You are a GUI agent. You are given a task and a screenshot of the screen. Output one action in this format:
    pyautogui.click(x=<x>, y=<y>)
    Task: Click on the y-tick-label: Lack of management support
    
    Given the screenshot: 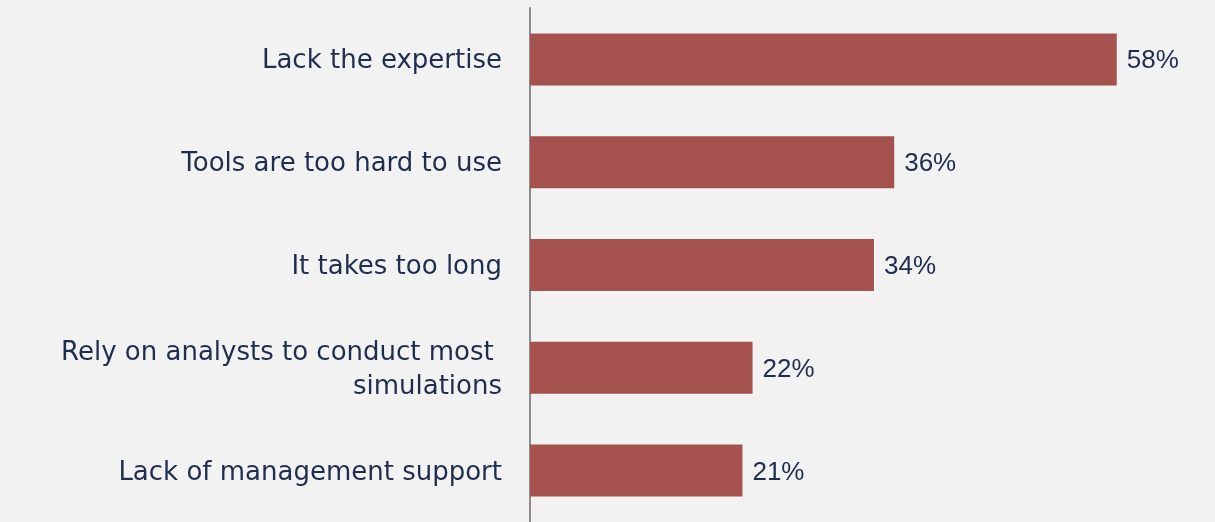 What is the action you would take?
    pyautogui.click(x=310, y=470)
    